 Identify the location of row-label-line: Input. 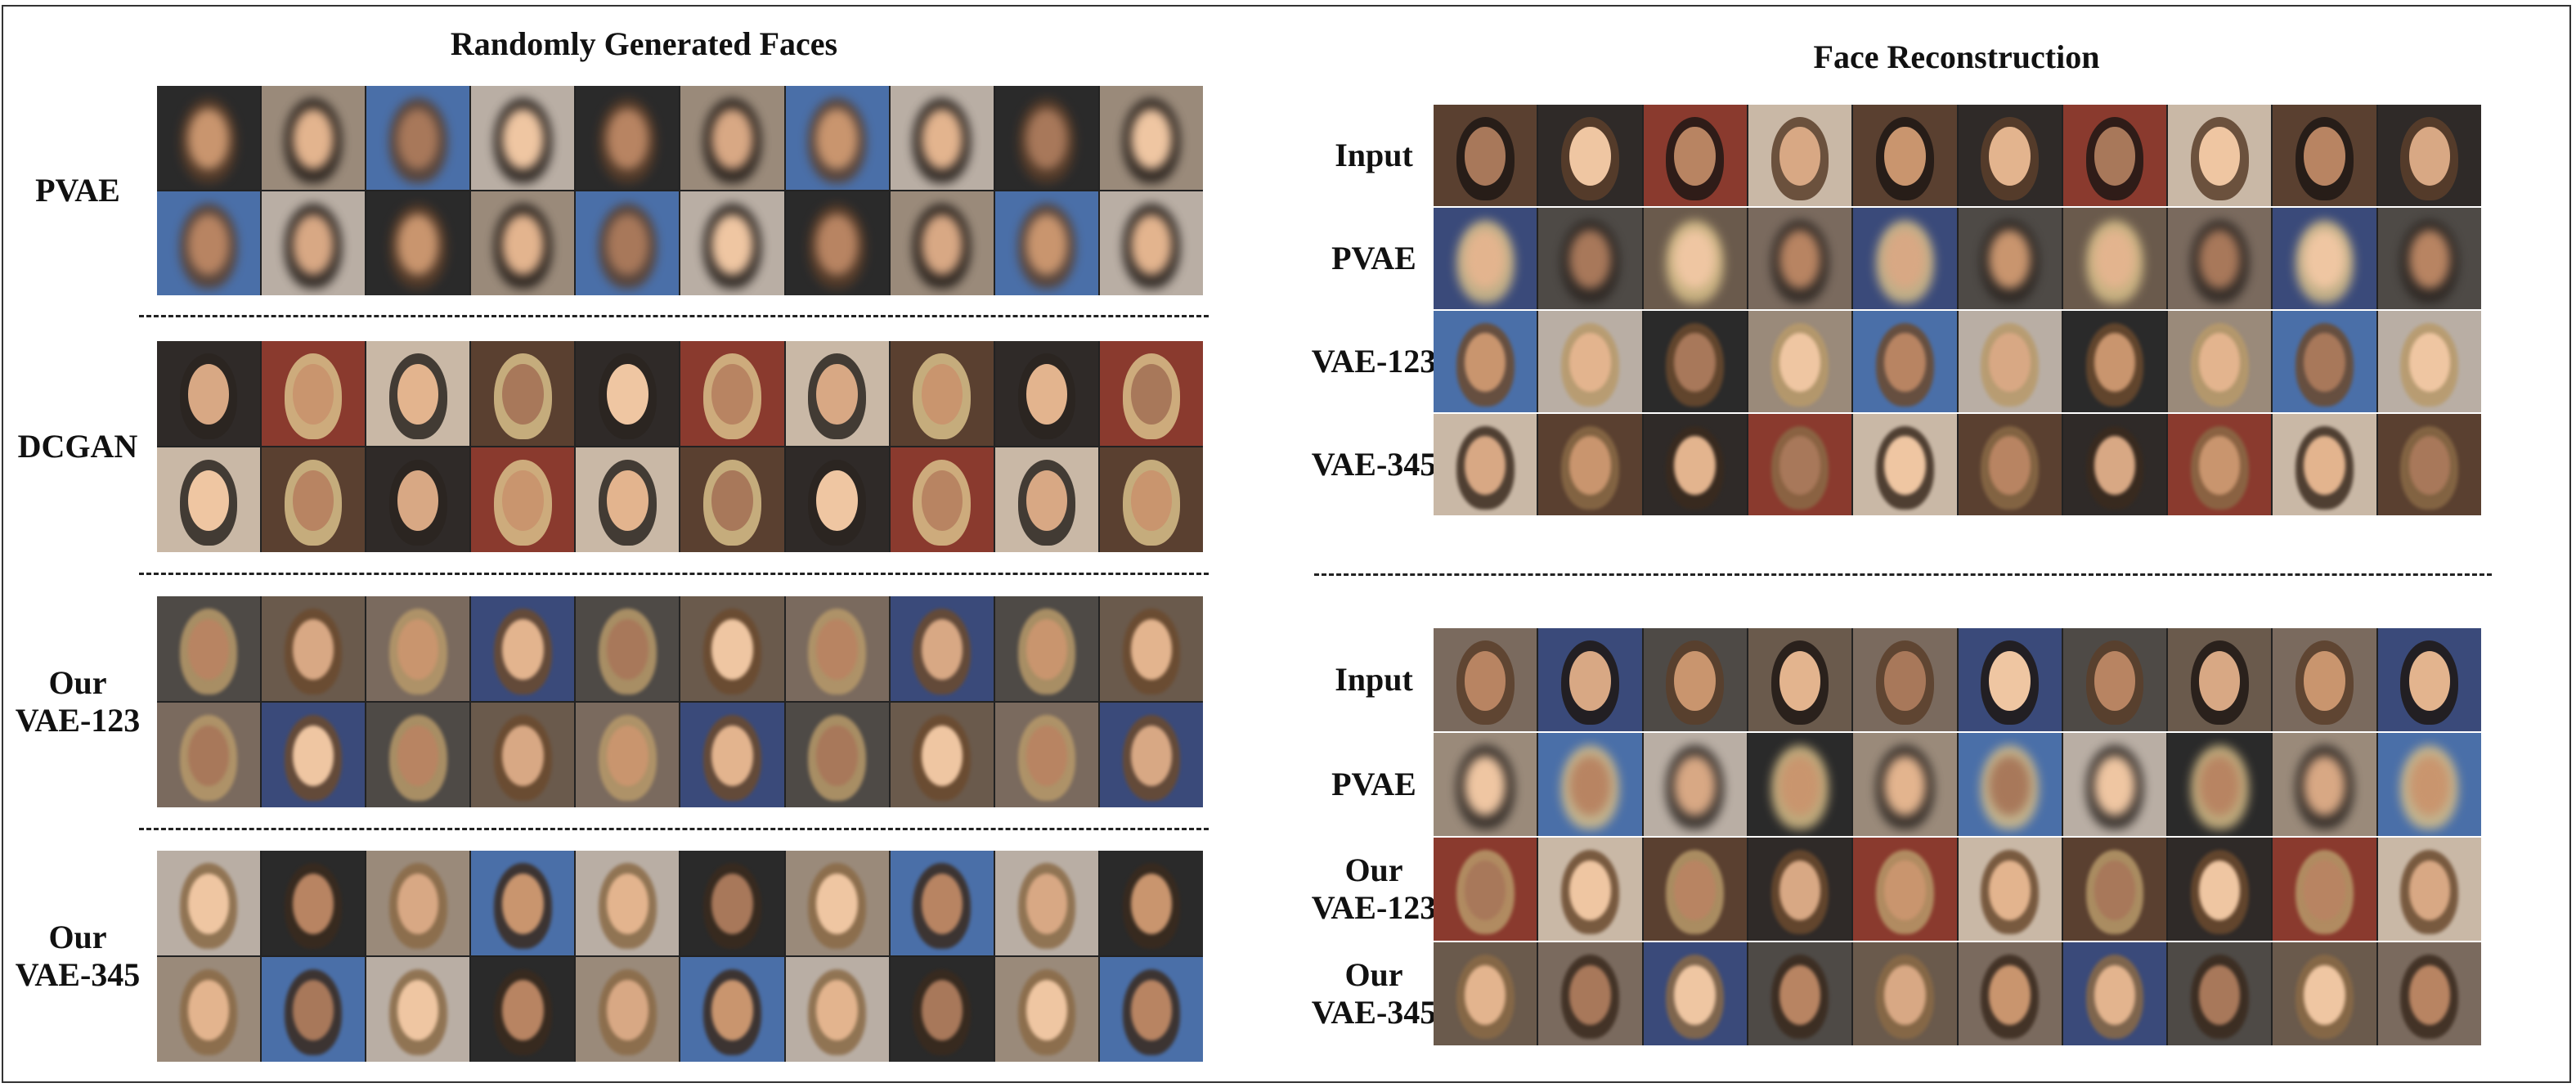
(1374, 155).